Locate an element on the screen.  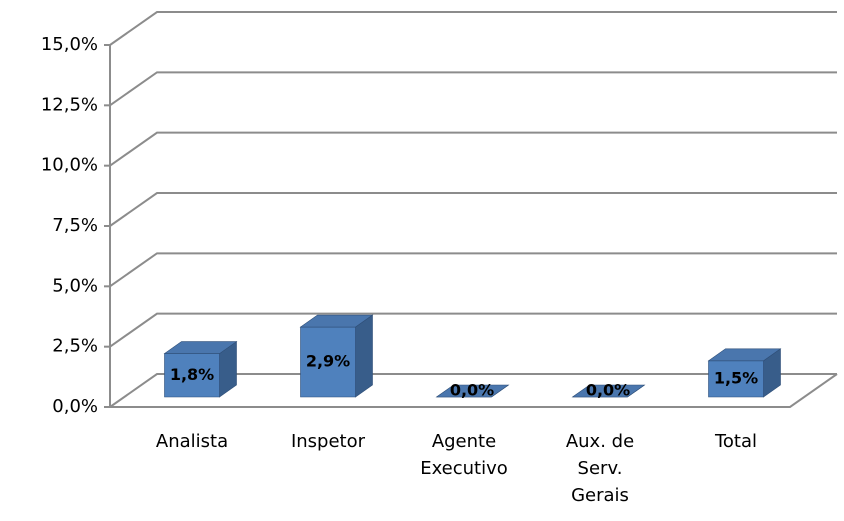
y-tick-label: 0,0% is located at coordinates (75, 406).